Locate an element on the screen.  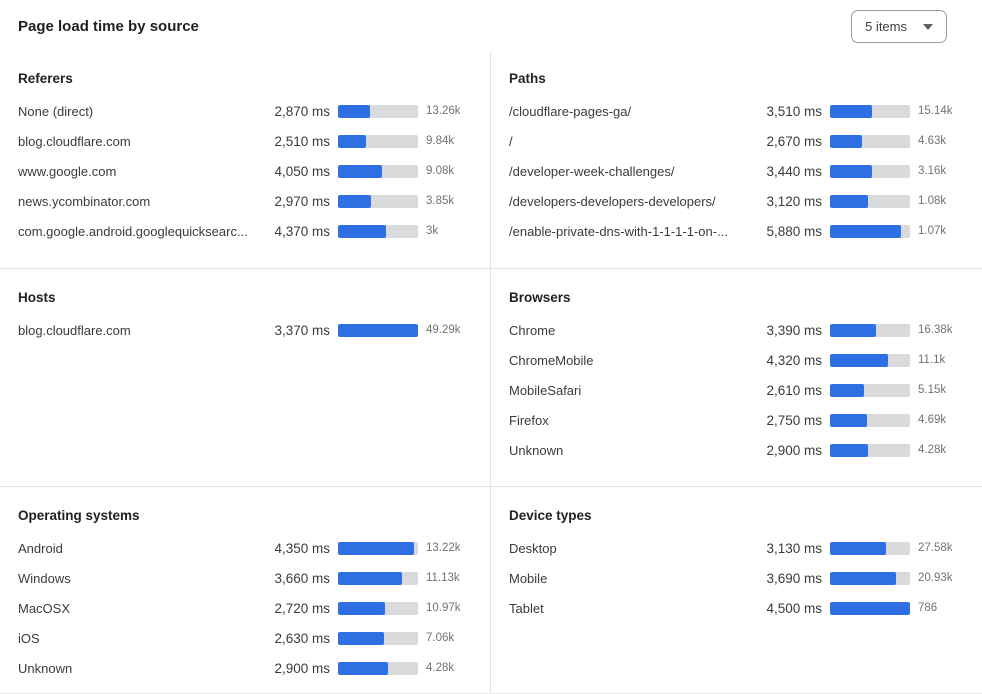
table-row: MacOSX 2,720 ms 10.97k is located at coordinates (245, 608).